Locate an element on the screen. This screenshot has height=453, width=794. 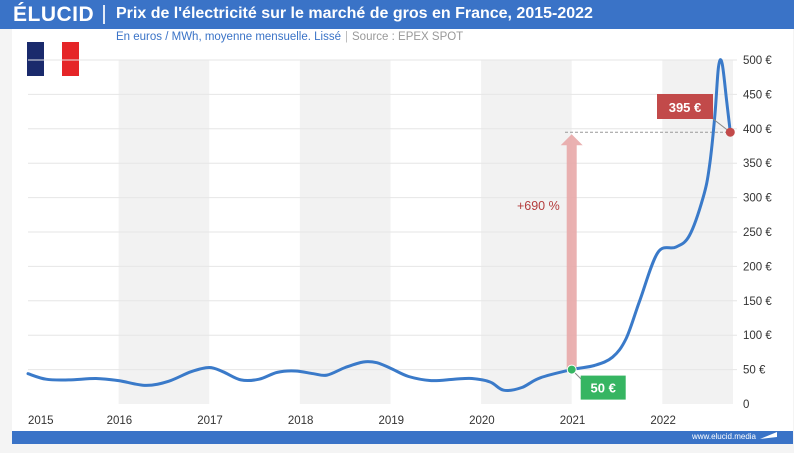
y-tick-label: 450 € is located at coordinates (757, 95).